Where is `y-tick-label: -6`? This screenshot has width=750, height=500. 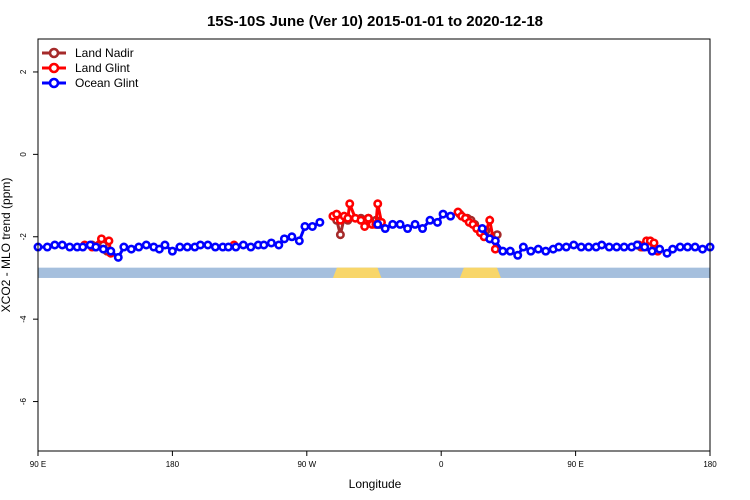
y-tick-label: -6 is located at coordinates (23, 401).